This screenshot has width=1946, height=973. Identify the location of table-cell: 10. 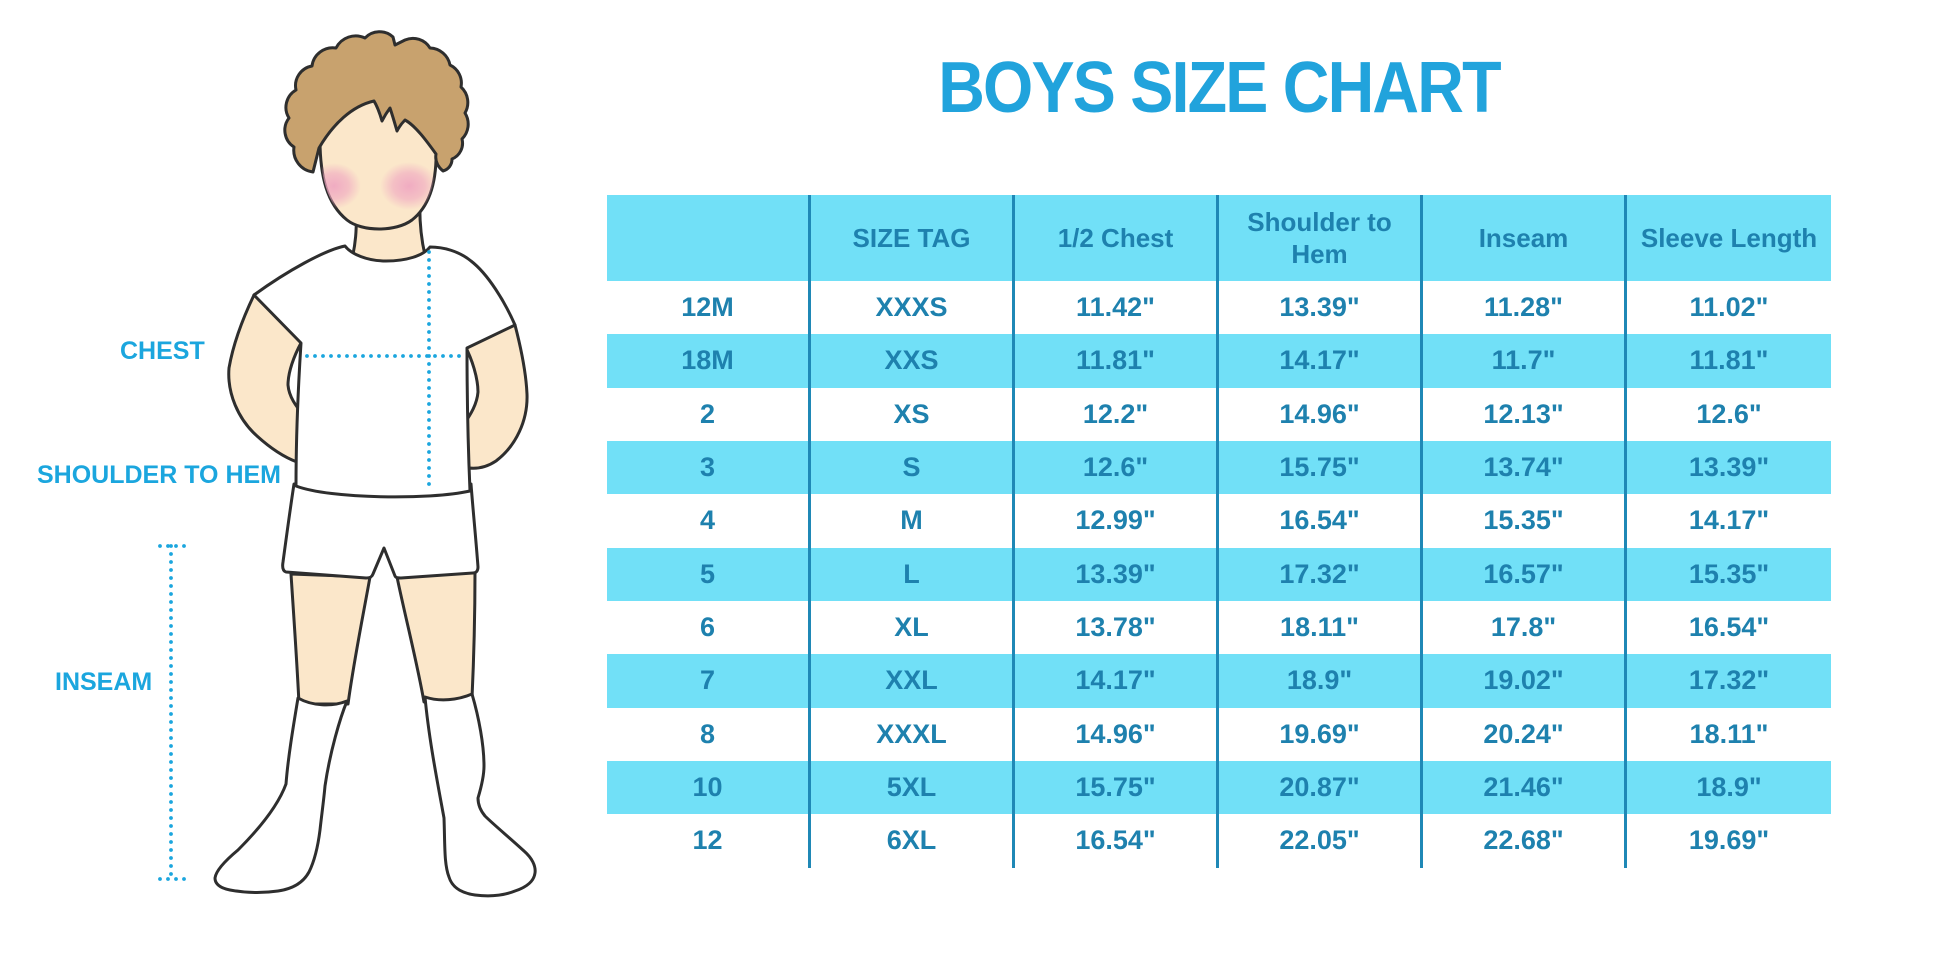
(709, 787).